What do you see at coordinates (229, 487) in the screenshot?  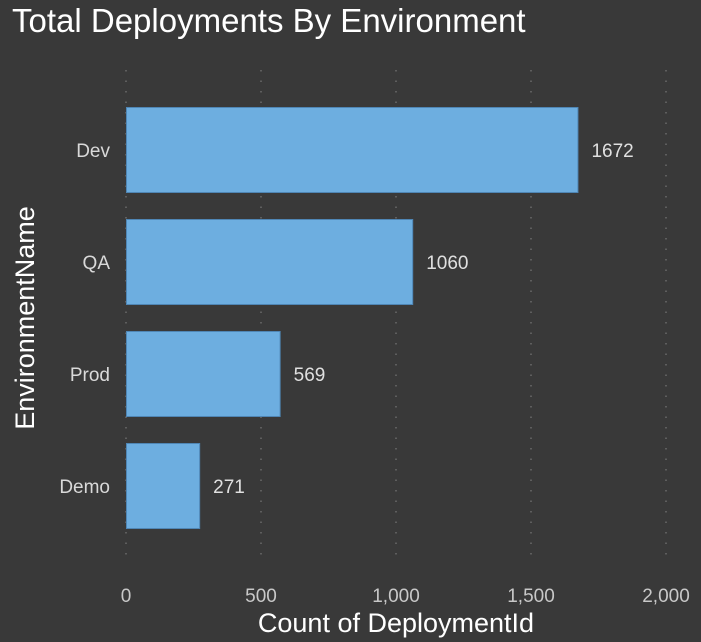 I see `data-label: 271` at bounding box center [229, 487].